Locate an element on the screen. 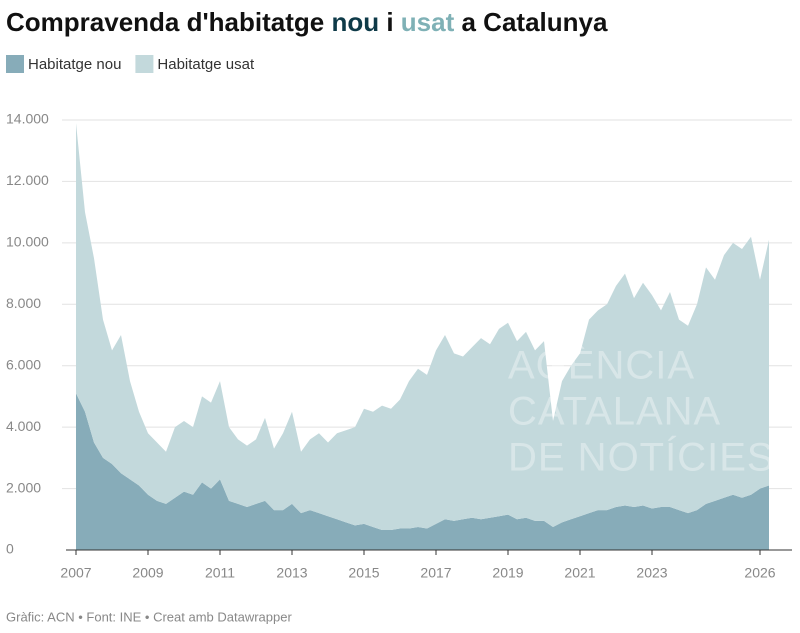 This screenshot has width=800, height=633. y-tick-label: 2.000 is located at coordinates (23, 487).